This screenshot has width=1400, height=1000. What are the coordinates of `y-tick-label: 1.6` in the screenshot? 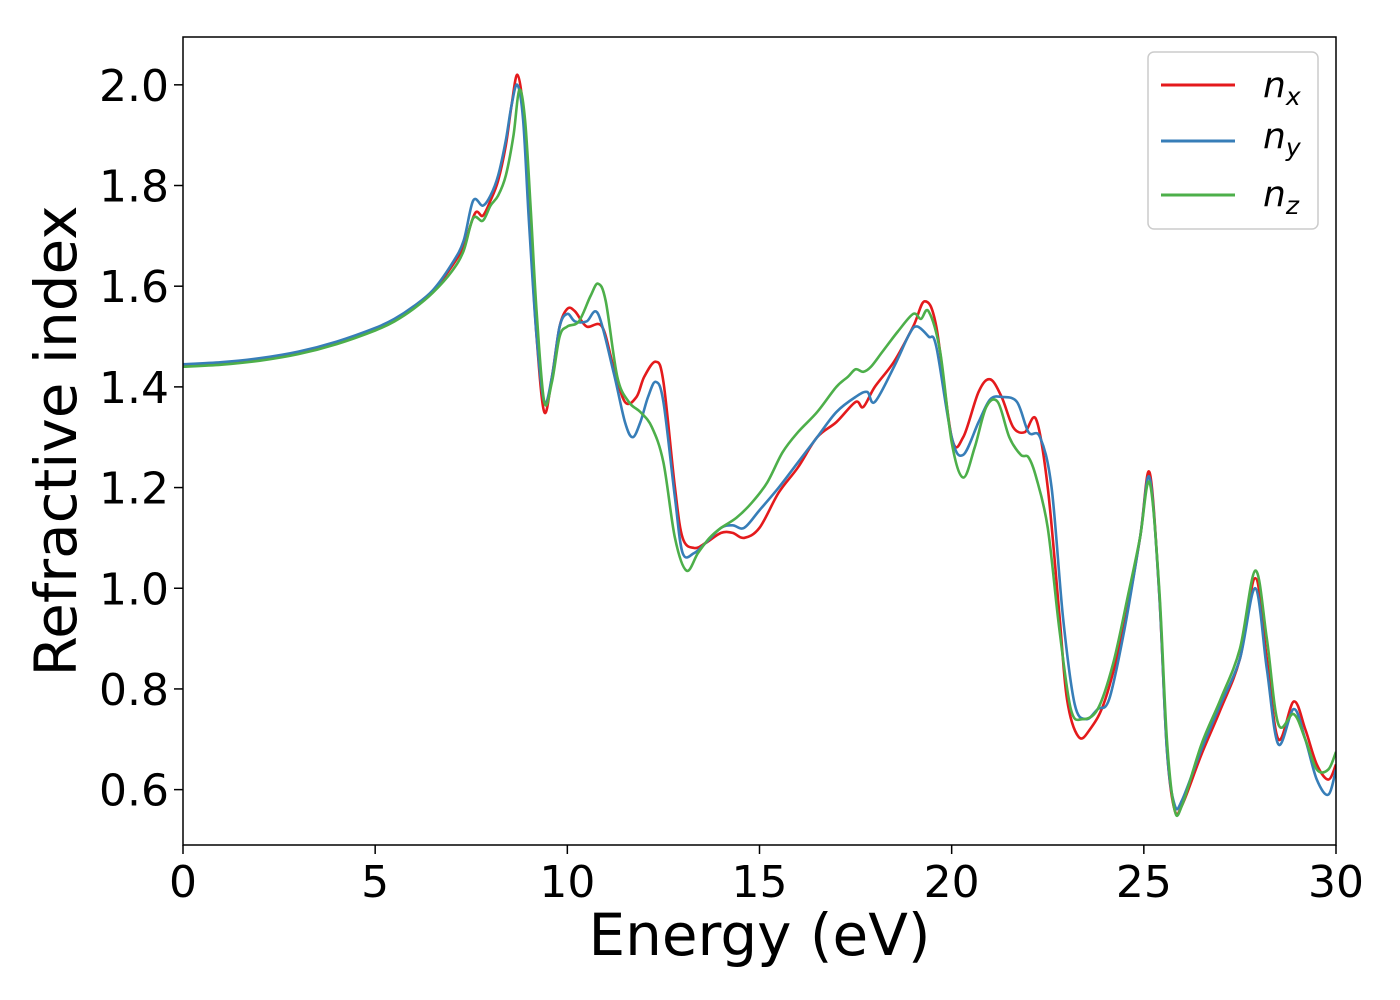 It's located at (134, 287).